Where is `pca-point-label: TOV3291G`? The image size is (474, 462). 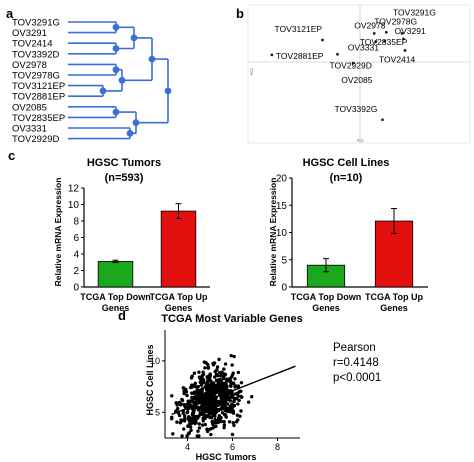 pca-point-label: TOV3291G is located at coordinates (414, 12).